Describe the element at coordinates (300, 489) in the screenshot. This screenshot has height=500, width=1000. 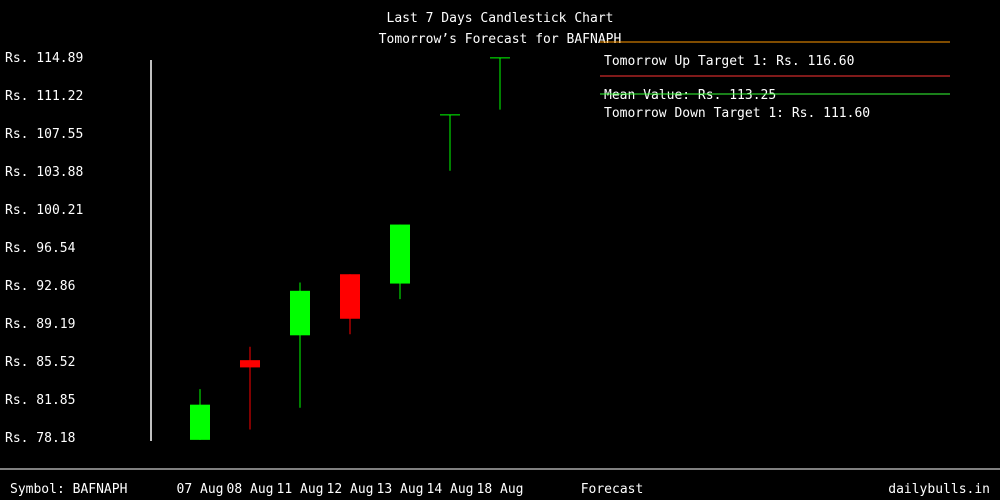
I see `x-tick-label: 11 Aug` at that location.